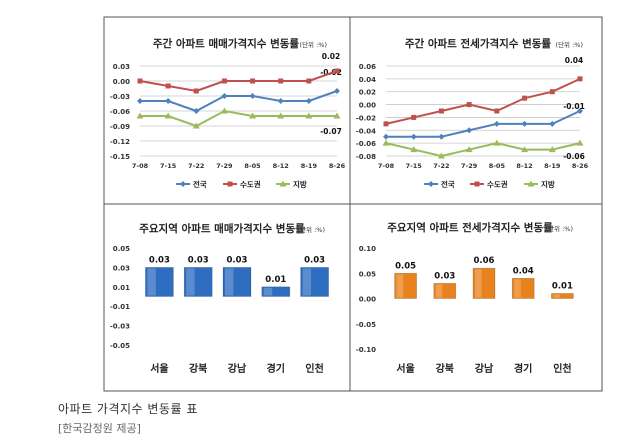 The height and width of the screenshot is (446, 617). What do you see at coordinates (237, 368) in the screenshot?
I see `region-sale-category-label: 강남` at bounding box center [237, 368].